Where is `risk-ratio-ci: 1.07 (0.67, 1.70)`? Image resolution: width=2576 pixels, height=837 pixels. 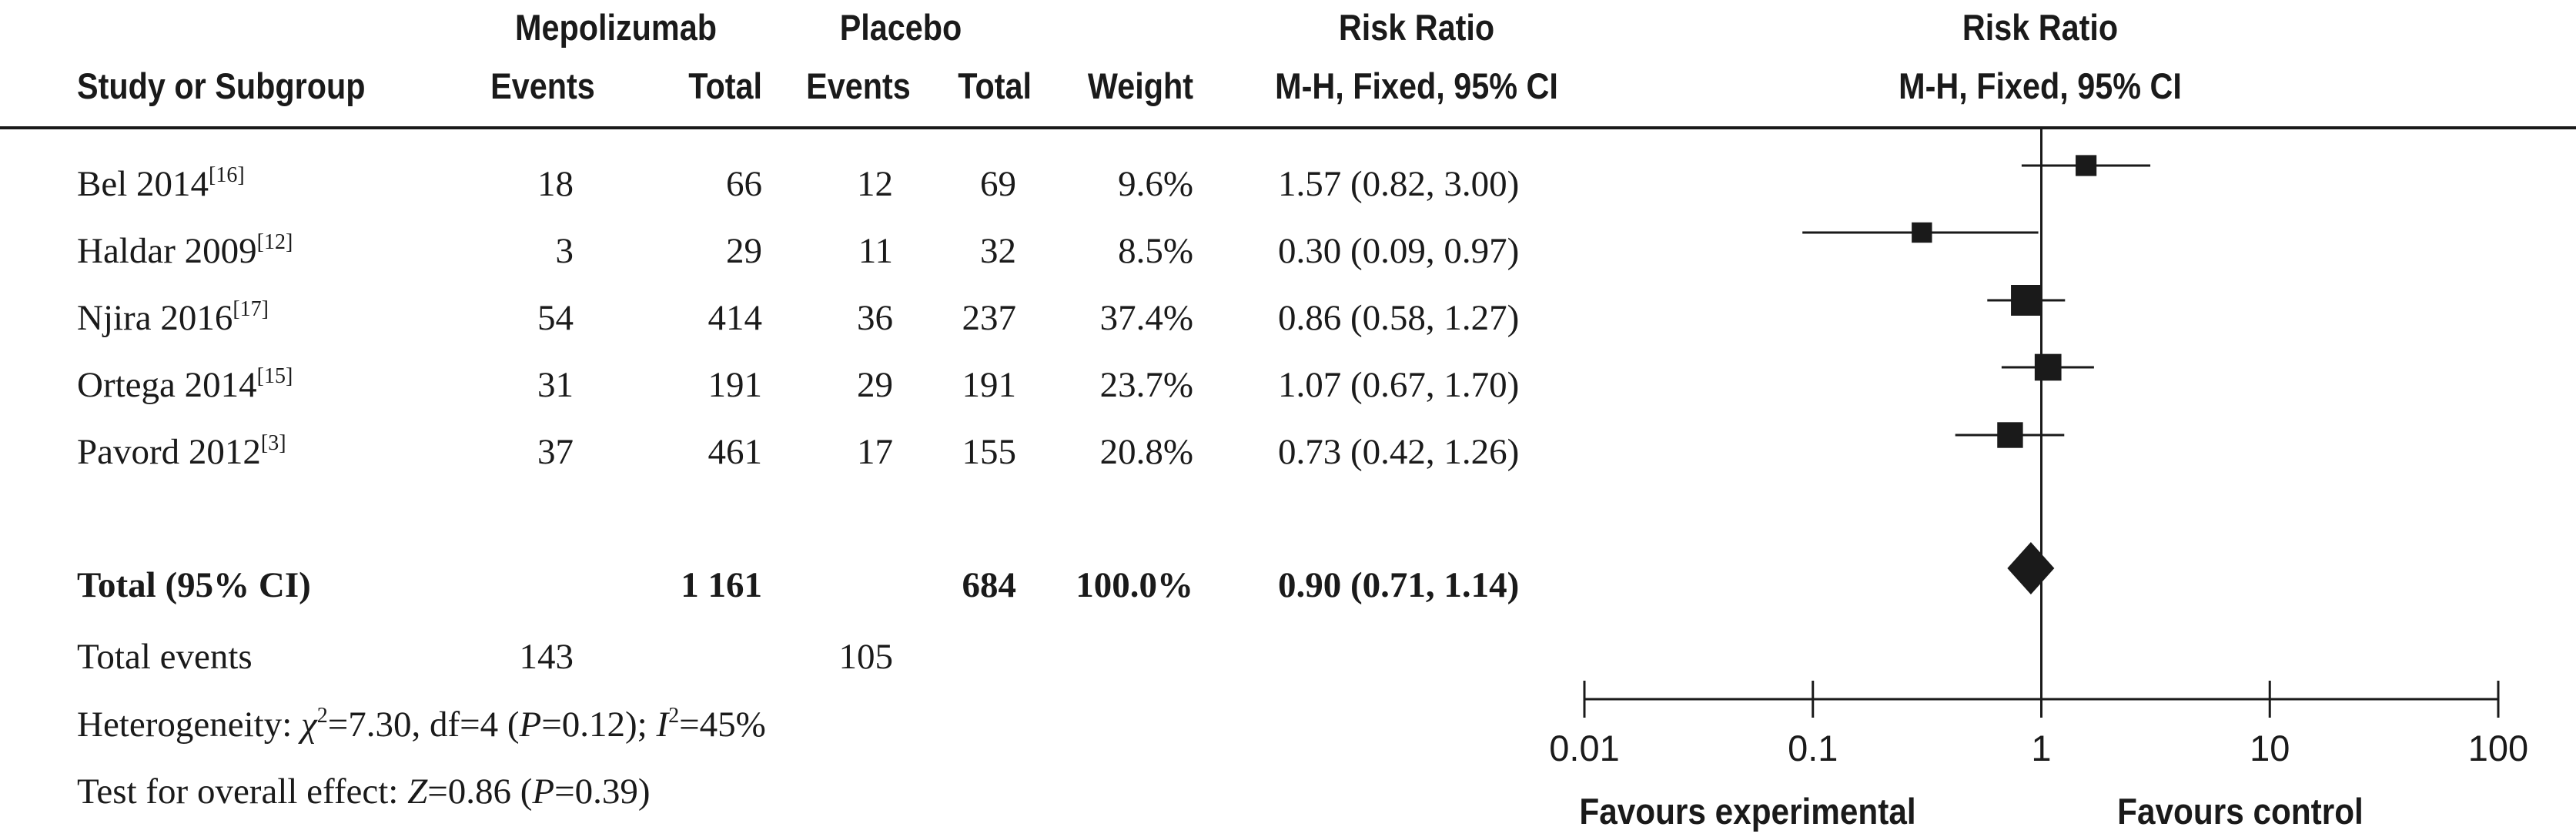
risk-ratio-ci: 1.07 (0.67, 1.70) is located at coordinates (1399, 385).